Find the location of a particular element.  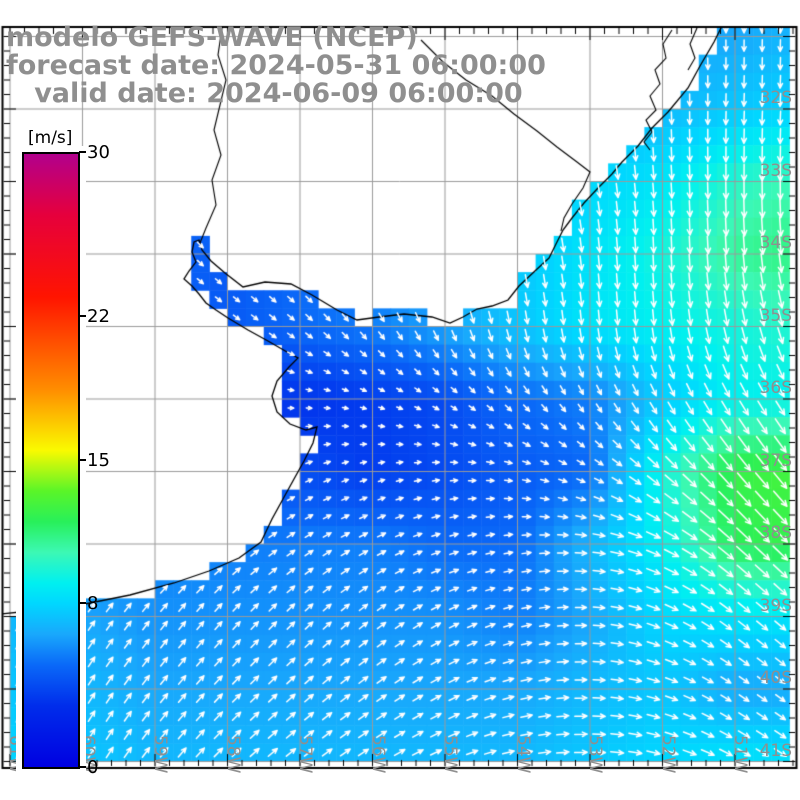

lat-axis-label: 33S is located at coordinates (775, 170).